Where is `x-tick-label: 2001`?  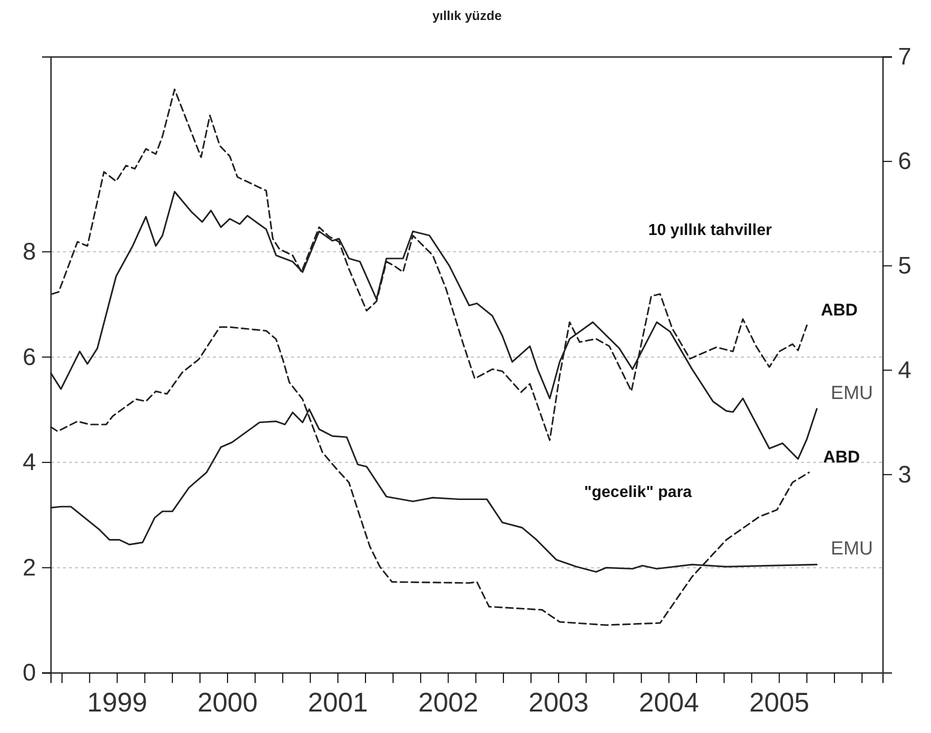
x-tick-label: 2001 is located at coordinates (338, 702).